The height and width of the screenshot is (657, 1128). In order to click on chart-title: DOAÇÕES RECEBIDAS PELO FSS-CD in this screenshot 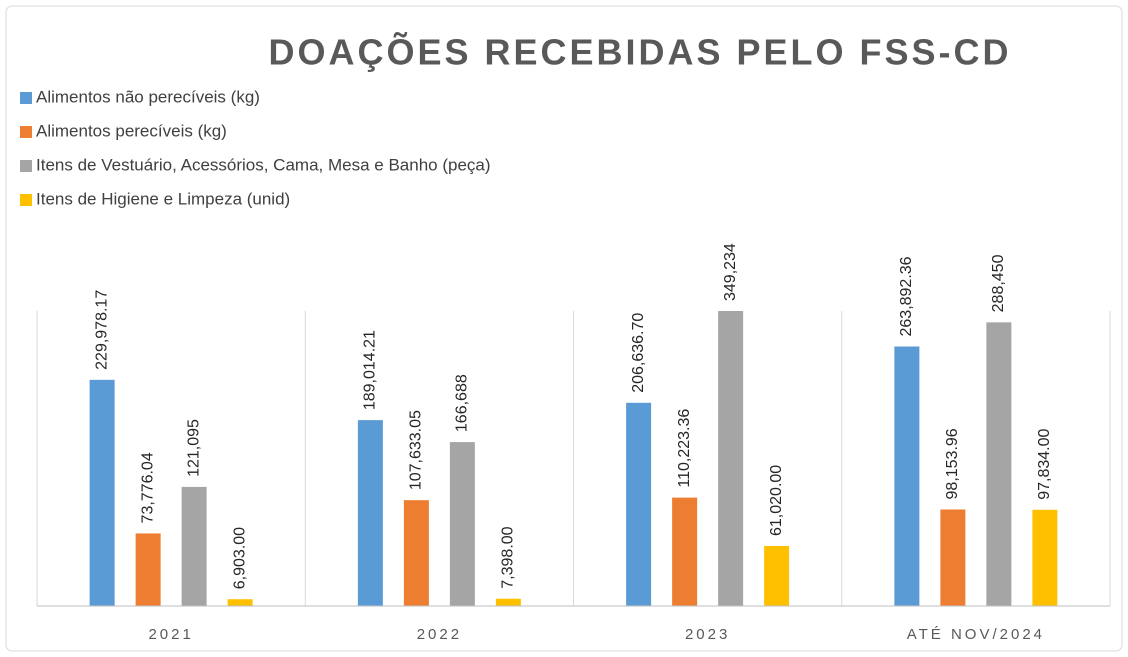, I will do `click(639, 52)`.